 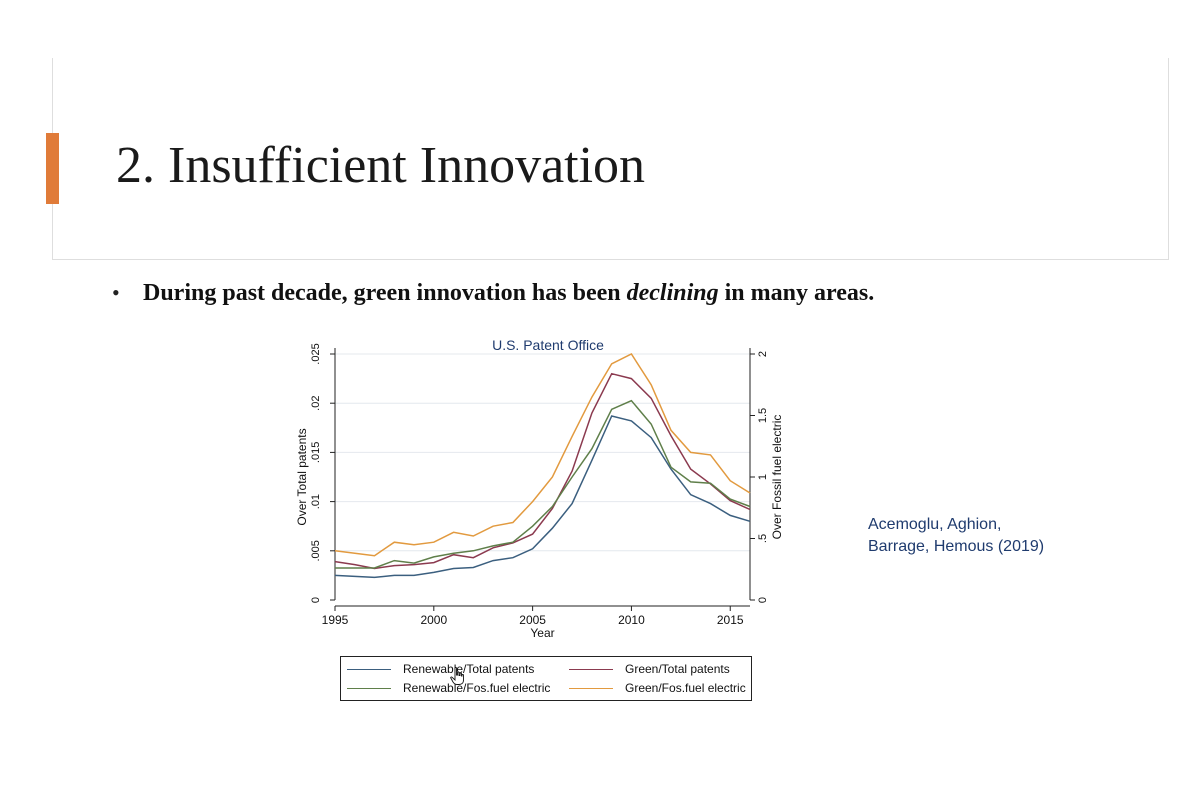 What do you see at coordinates (457, 676) in the screenshot?
I see `hand-cursor-icon` at bounding box center [457, 676].